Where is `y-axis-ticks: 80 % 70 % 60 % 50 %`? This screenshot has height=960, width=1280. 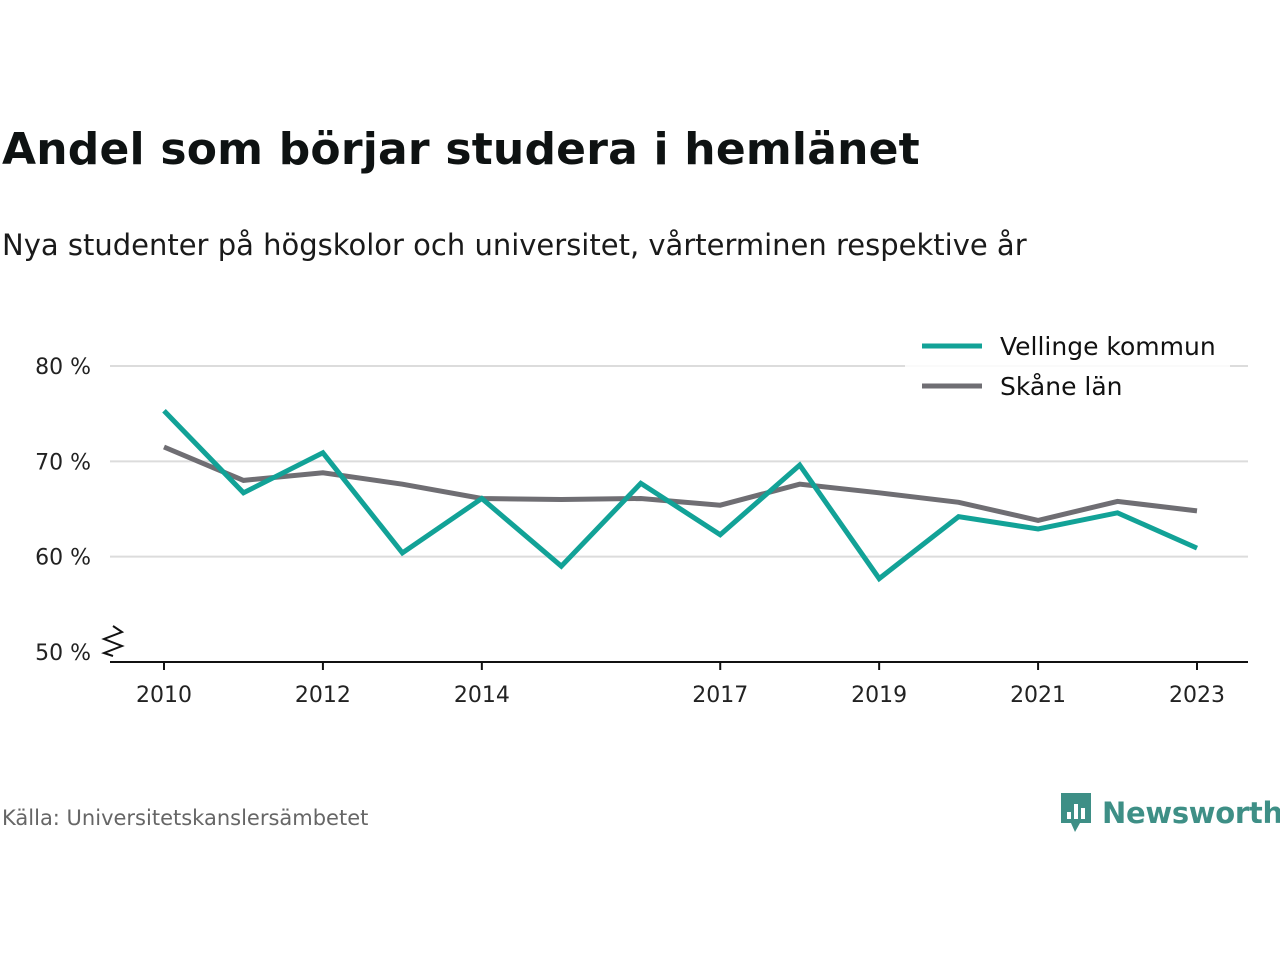 y-axis-ticks: 80 % 70 % 60 % 50 % is located at coordinates (63, 510).